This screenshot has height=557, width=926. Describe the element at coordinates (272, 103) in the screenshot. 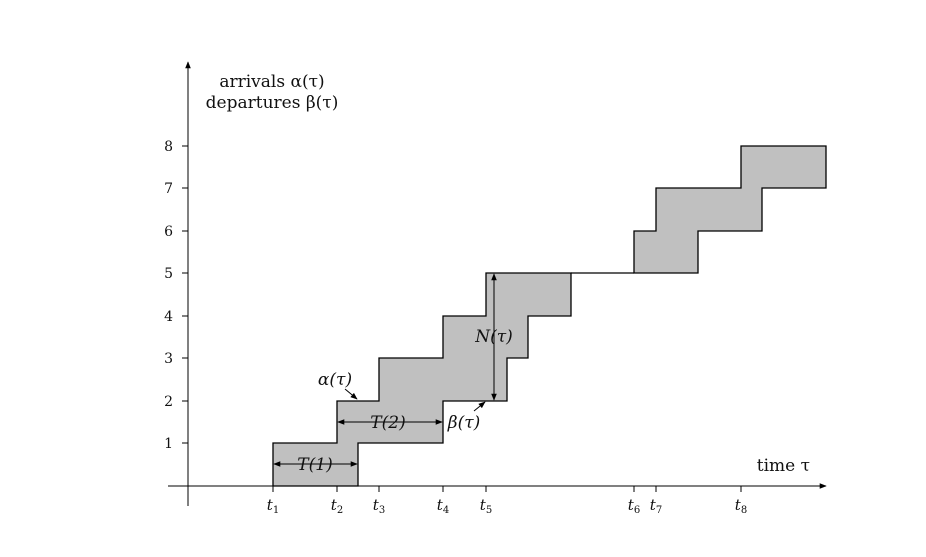

I see `y-axis-label-departures: departures β(τ)` at that location.